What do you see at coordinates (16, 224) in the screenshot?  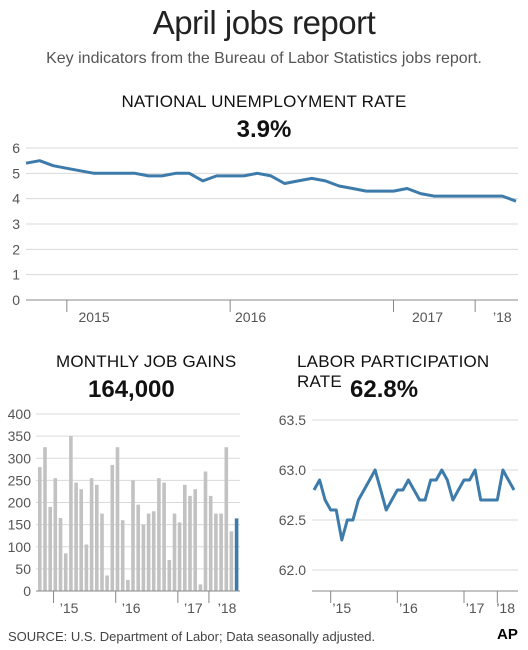 I see `y-tick-label: 3` at bounding box center [16, 224].